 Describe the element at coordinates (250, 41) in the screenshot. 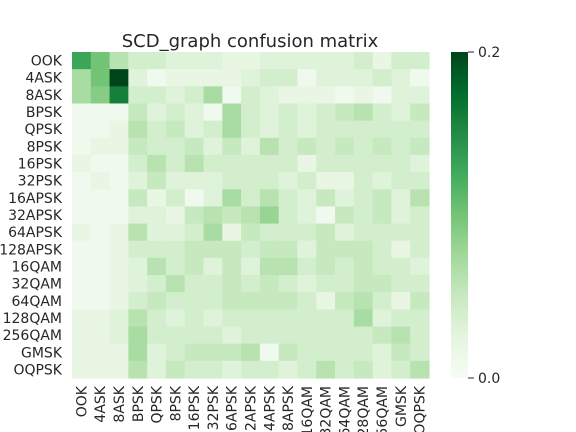

I see `chart-title: SCD_graph confusion matrix` at that location.